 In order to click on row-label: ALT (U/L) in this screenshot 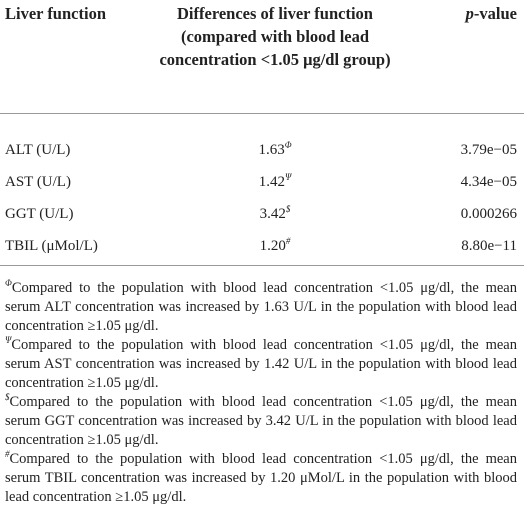, I will do `click(38, 150)`.